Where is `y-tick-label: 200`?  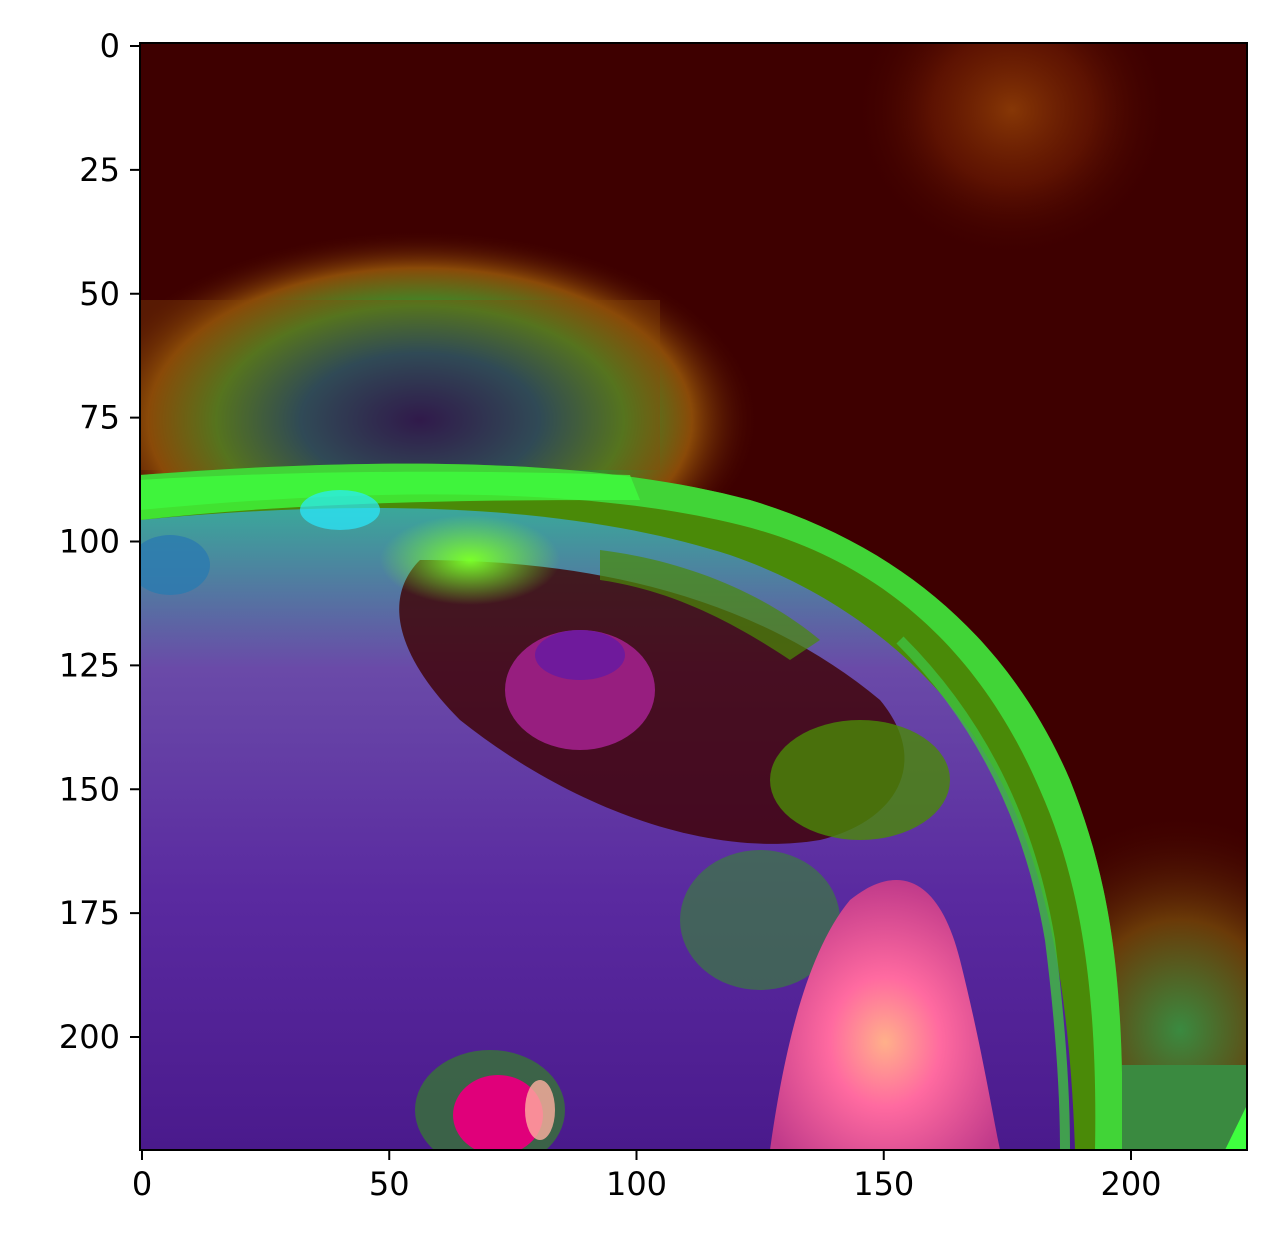 y-tick-label: 200 is located at coordinates (89, 1037).